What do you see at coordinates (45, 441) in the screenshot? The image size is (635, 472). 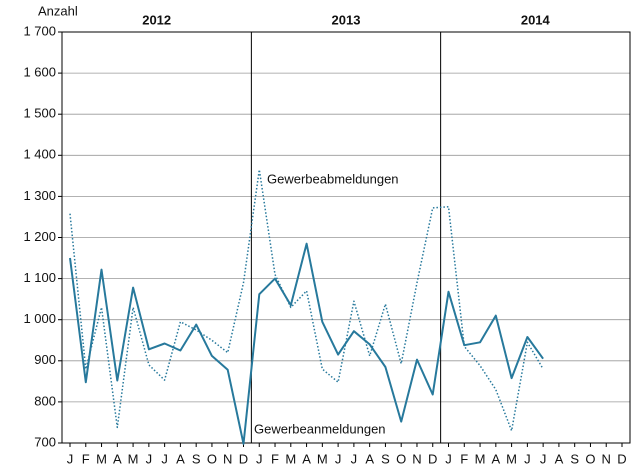 I see `y-tick-label: 700` at bounding box center [45, 441].